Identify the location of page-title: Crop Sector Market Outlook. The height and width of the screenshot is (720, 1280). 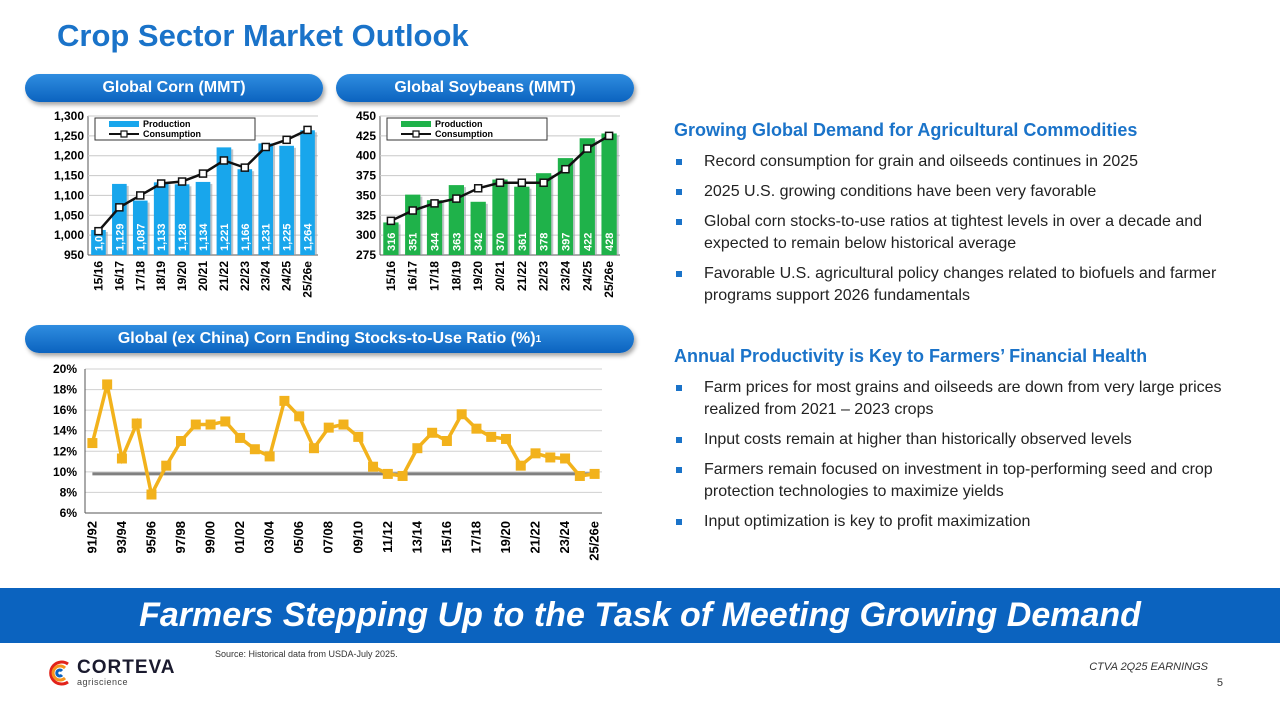
(263, 35).